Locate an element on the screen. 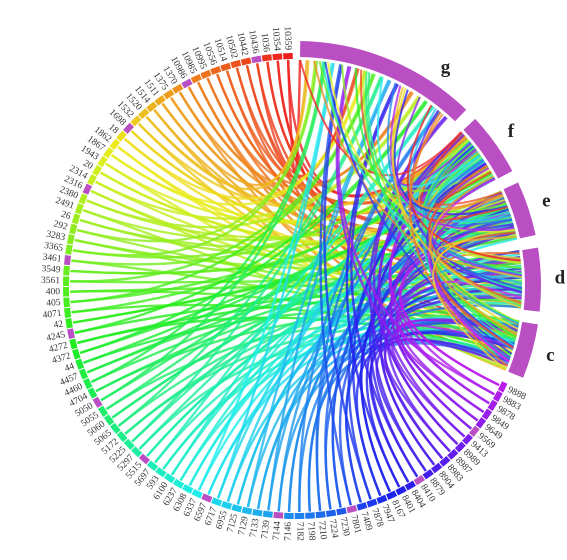 Image resolution: width=567 pixels, height=560 pixels. node-label: 10359 is located at coordinates (287, 38).